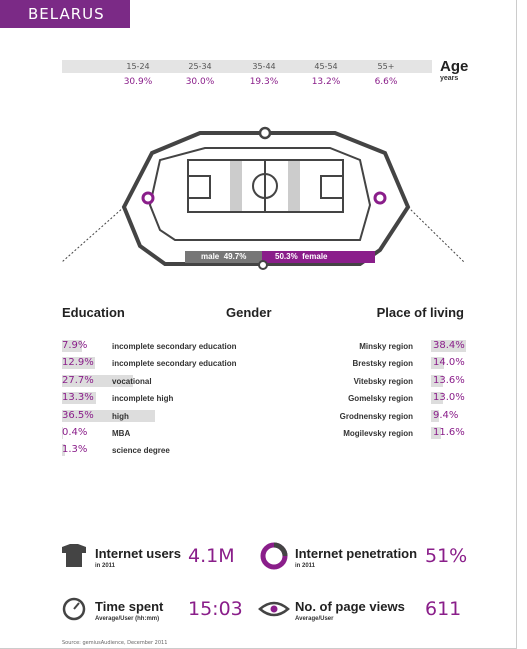 Image resolution: width=527 pixels, height=649 pixels. I want to click on place-title: Place of living, so click(420, 312).